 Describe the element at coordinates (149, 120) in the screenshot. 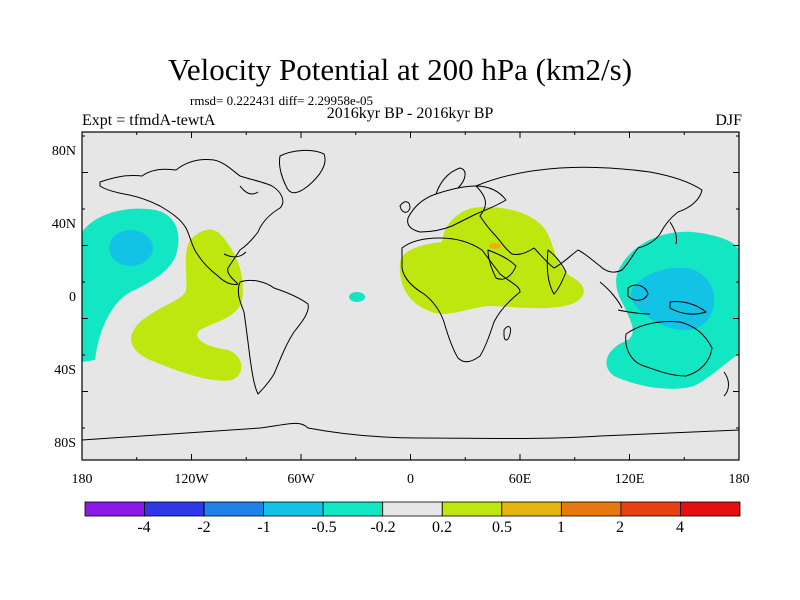

I see `experiment-label: Expt = tfmdA-tewtA` at that location.